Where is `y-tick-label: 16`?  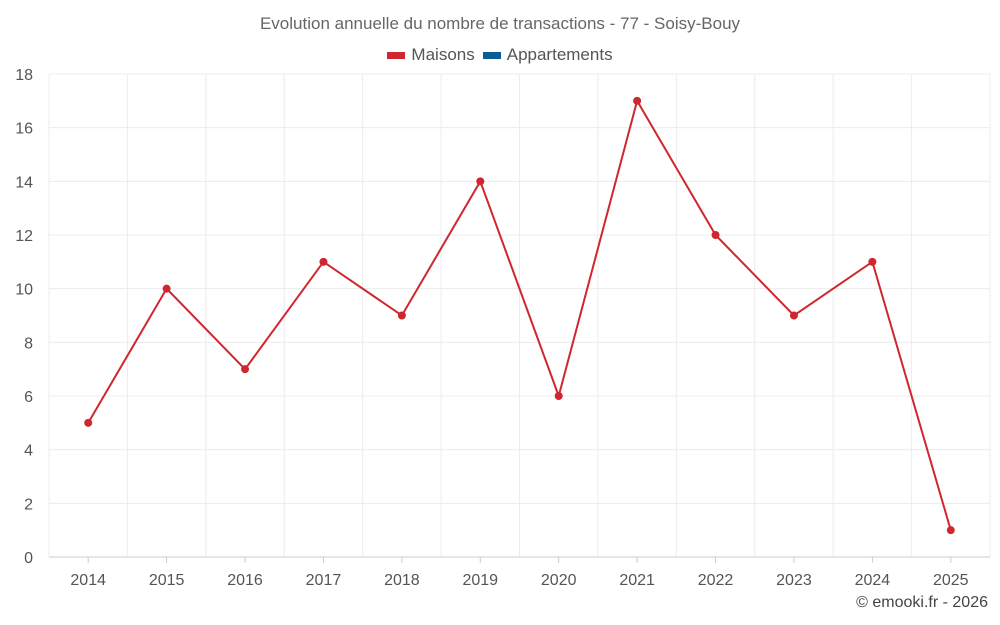
y-tick-label: 16 is located at coordinates (24, 129).